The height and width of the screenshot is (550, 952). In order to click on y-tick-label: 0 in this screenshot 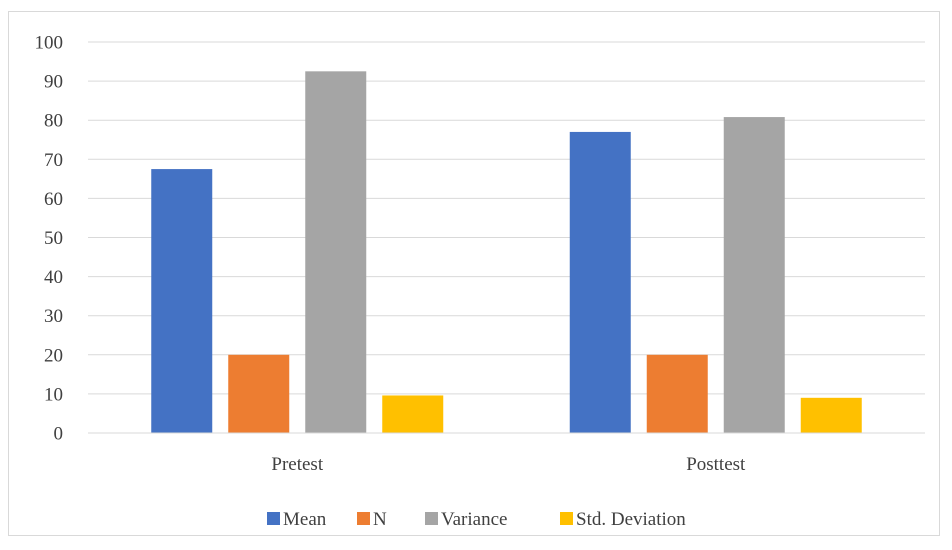, I will do `click(59, 434)`.